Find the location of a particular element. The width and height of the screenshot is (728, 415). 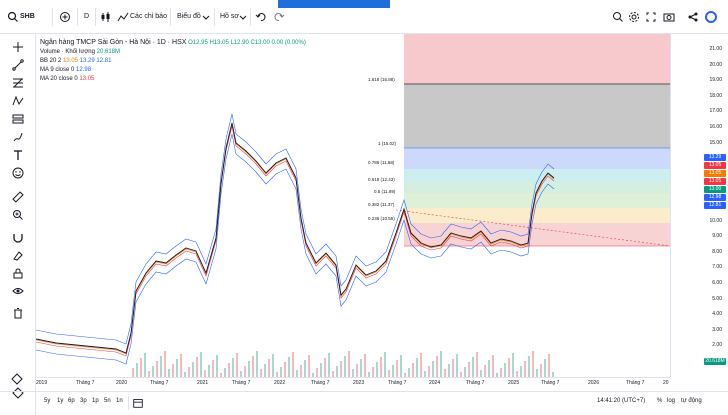

fib-zone-cyan is located at coordinates (537, 175).